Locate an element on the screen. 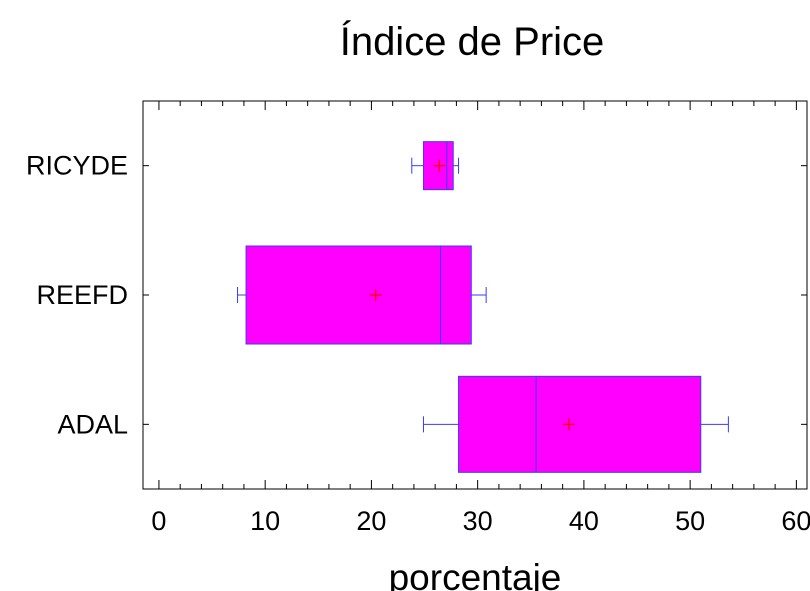 This screenshot has height=591, width=810. x-tick-label: 30 is located at coordinates (478, 521).